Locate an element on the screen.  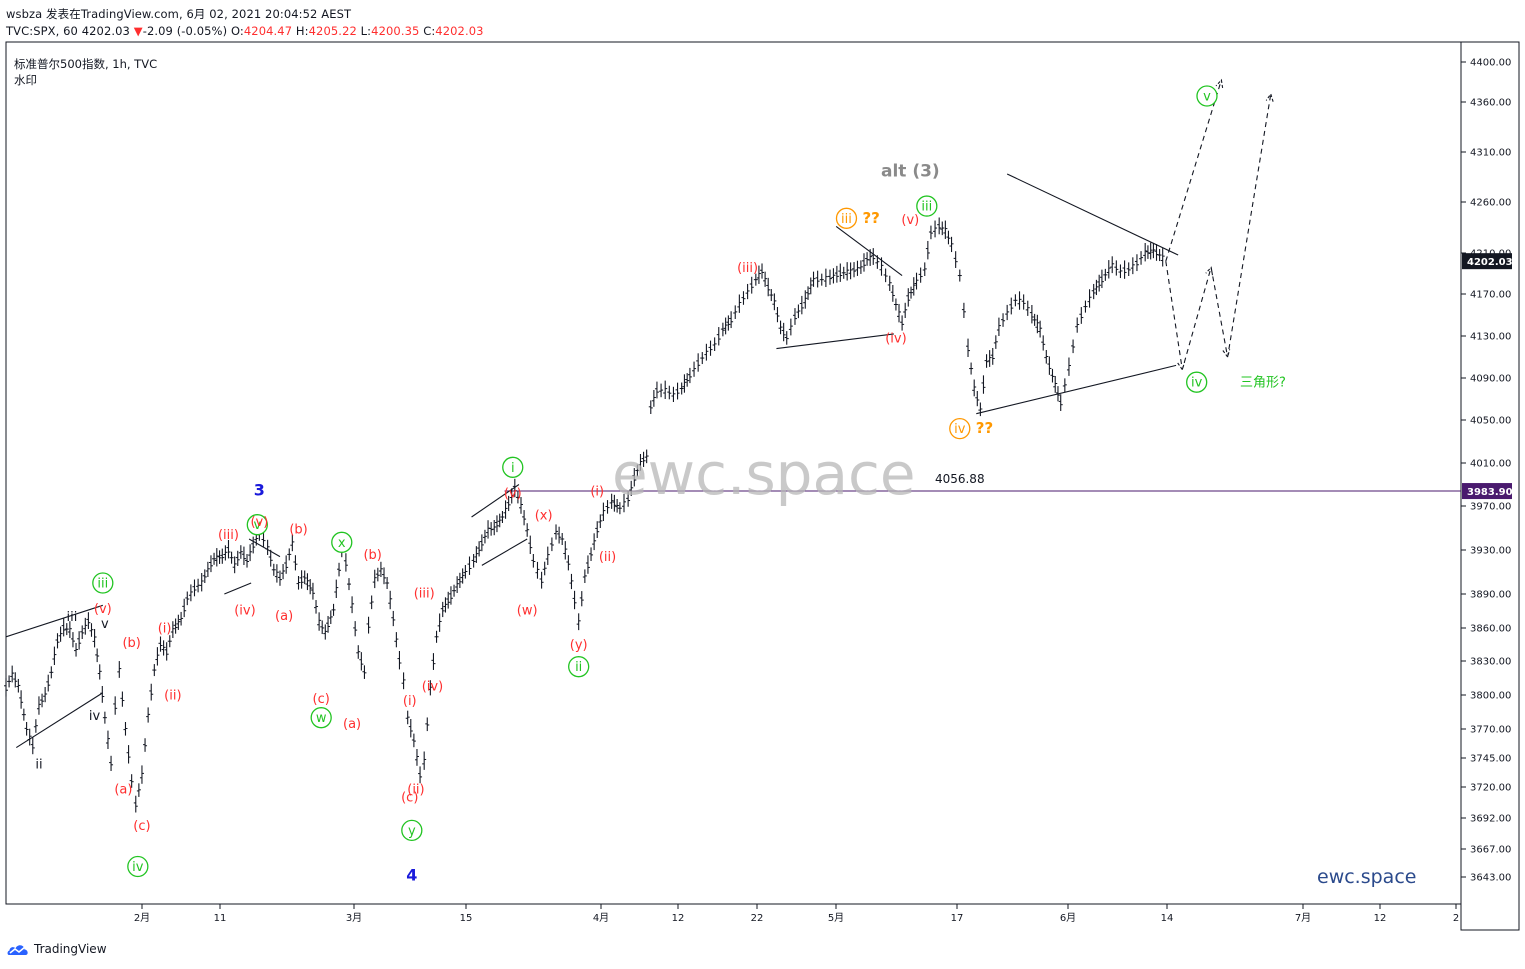
price-tick-label: 3745.00 is located at coordinates (1490, 759).